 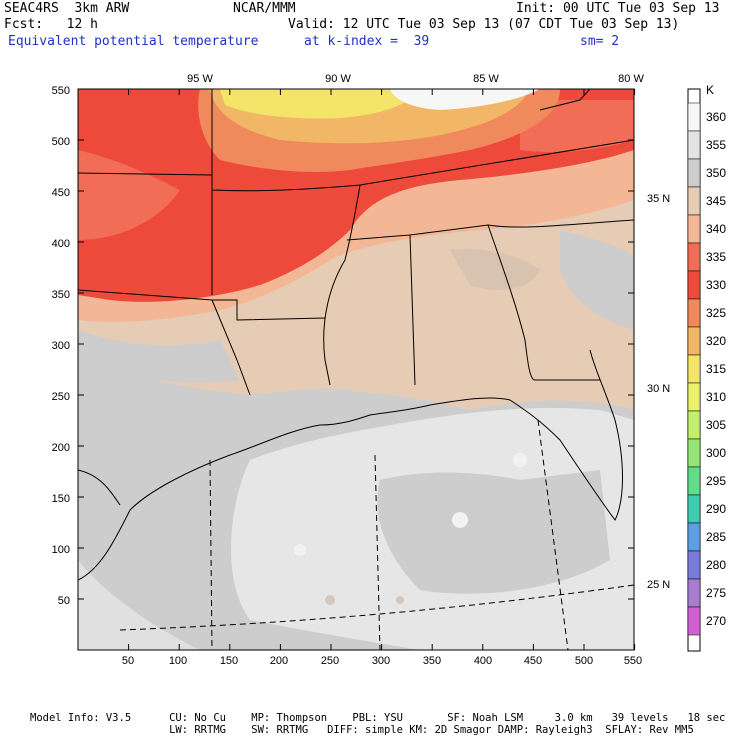 I want to click on latitude-labels: 35 N 30 N 25 N, so click(x=658, y=392).